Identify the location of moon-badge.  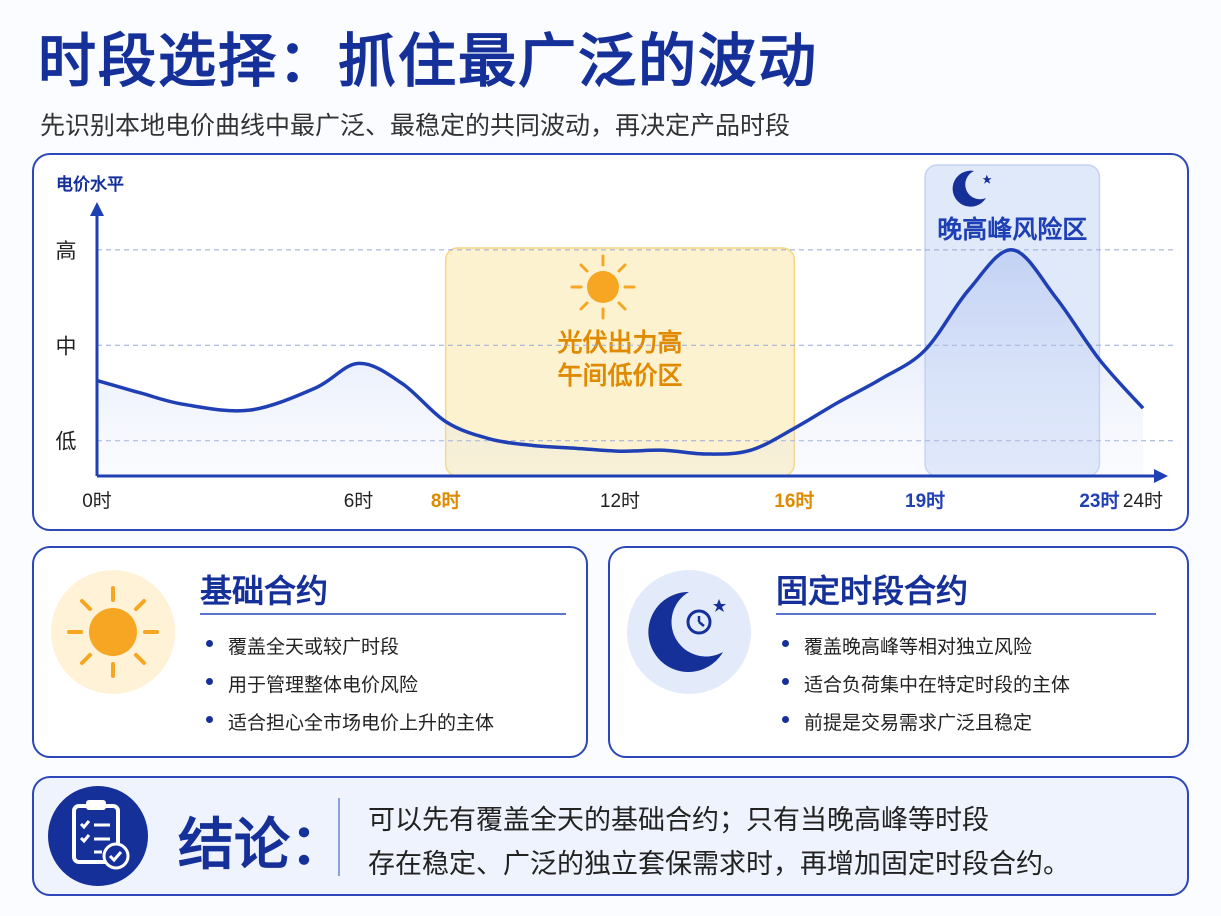
(689, 632).